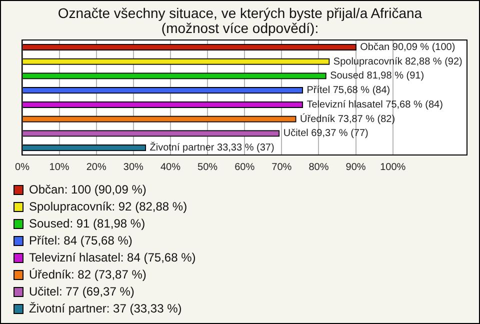 Image resolution: width=480 pixels, height=324 pixels. Describe the element at coordinates (59, 167) in the screenshot. I see `x-tick-label: 10%` at that location.